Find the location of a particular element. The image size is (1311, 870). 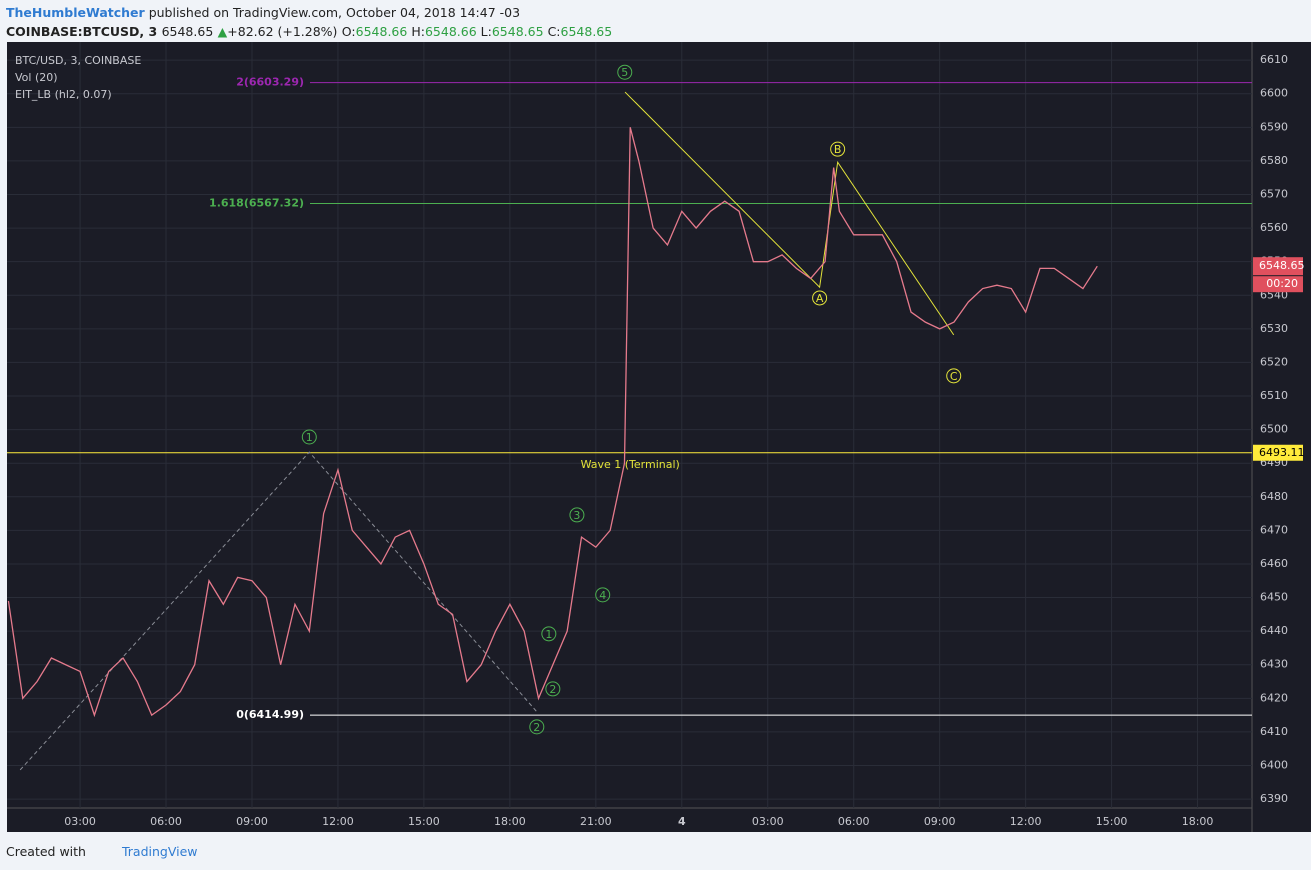

ohlc-label: H: is located at coordinates (418, 31).